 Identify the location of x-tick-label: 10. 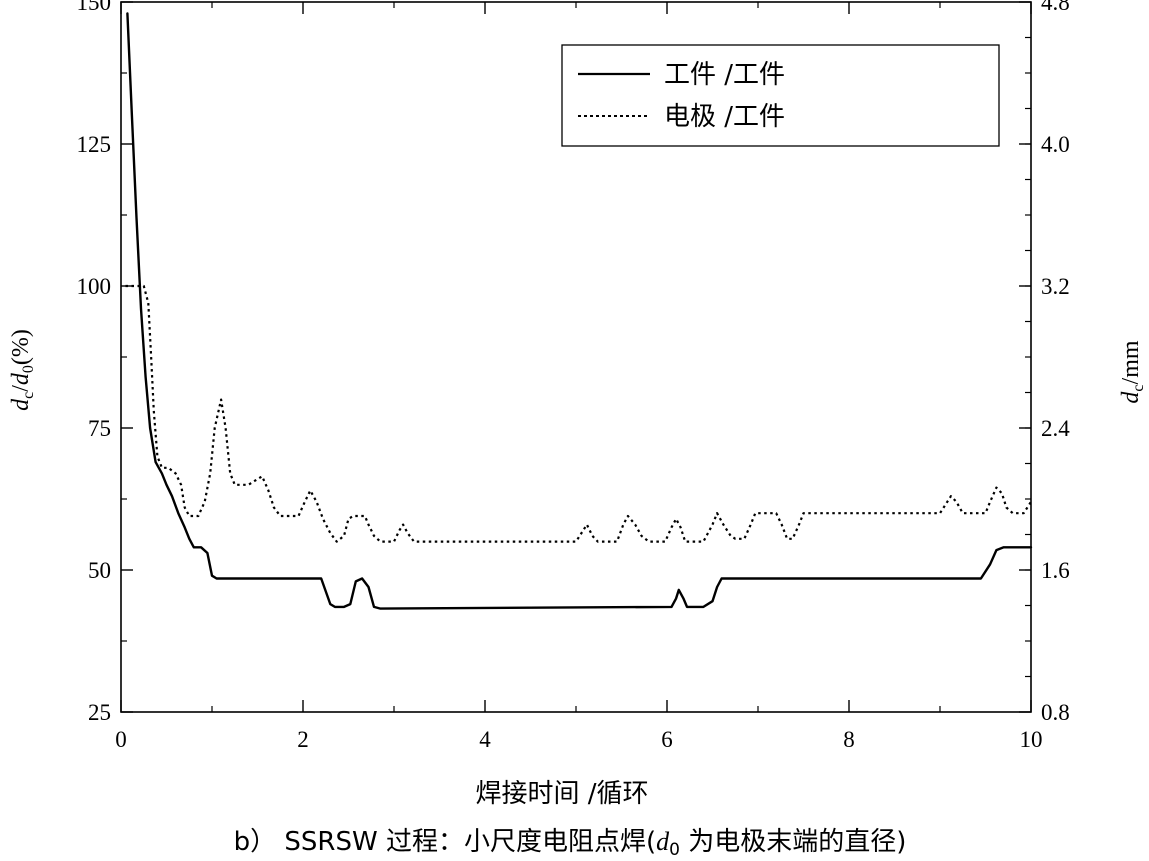
(1031, 739).